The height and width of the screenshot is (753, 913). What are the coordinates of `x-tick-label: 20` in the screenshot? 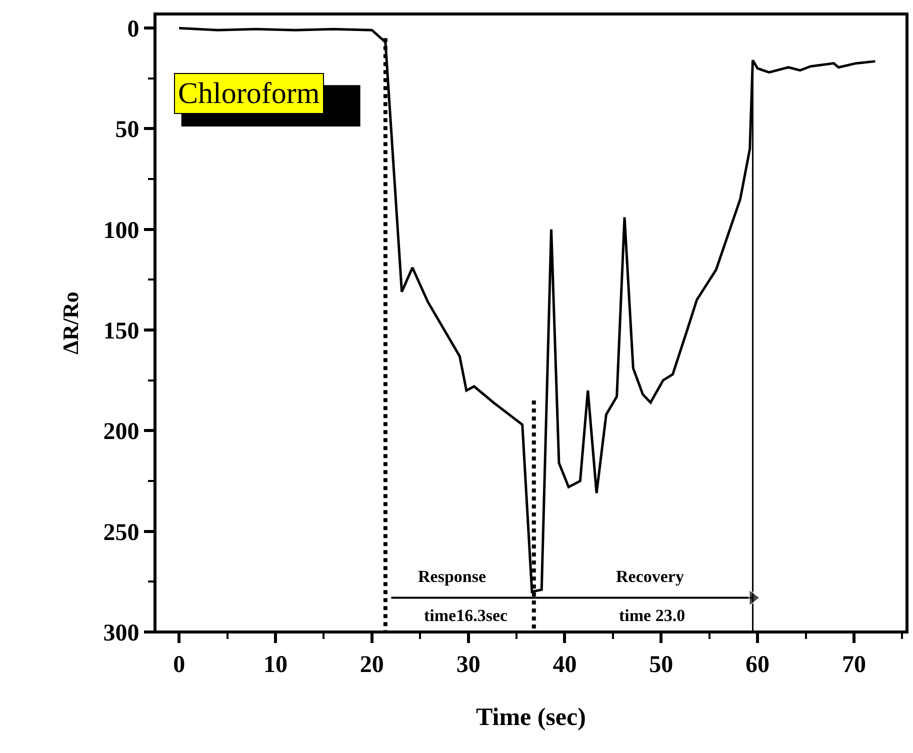 It's located at (372, 665).